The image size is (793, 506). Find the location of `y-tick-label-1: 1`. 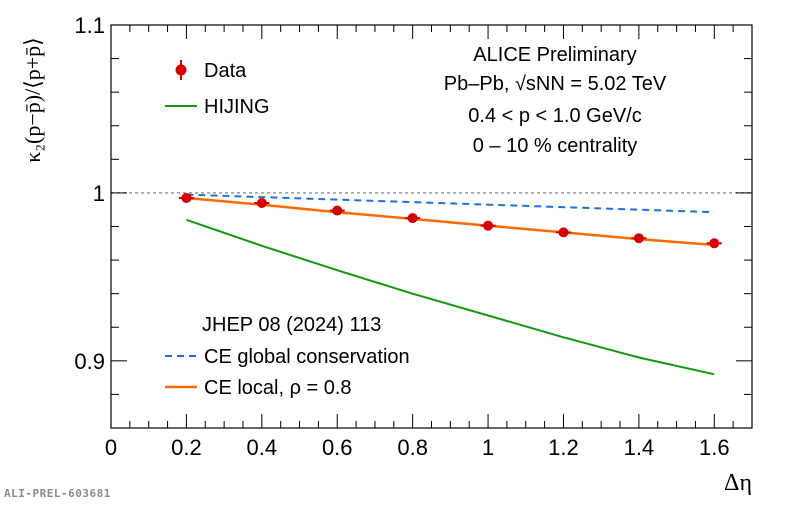

y-tick-label-1: 1 is located at coordinates (99, 193).